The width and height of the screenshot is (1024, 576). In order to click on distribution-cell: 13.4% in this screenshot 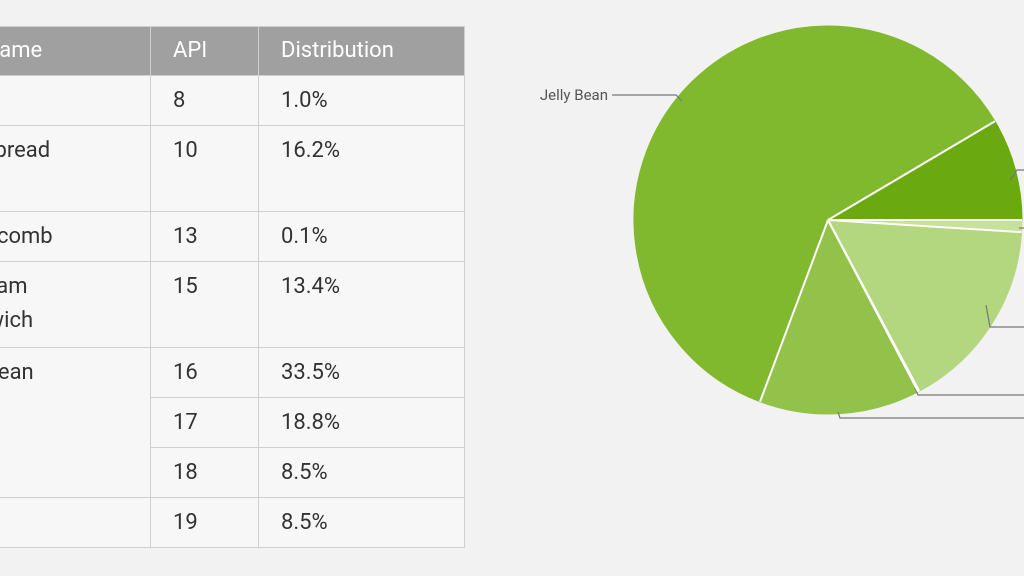, I will do `click(361, 304)`.